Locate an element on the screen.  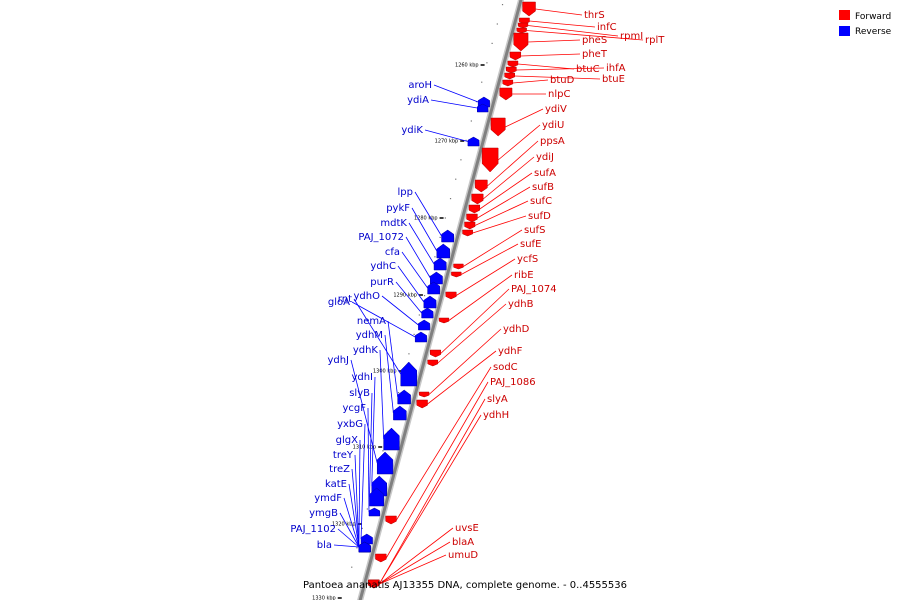
gene-label-PAJ_1086: PAJ_1086 is located at coordinates (513, 382).